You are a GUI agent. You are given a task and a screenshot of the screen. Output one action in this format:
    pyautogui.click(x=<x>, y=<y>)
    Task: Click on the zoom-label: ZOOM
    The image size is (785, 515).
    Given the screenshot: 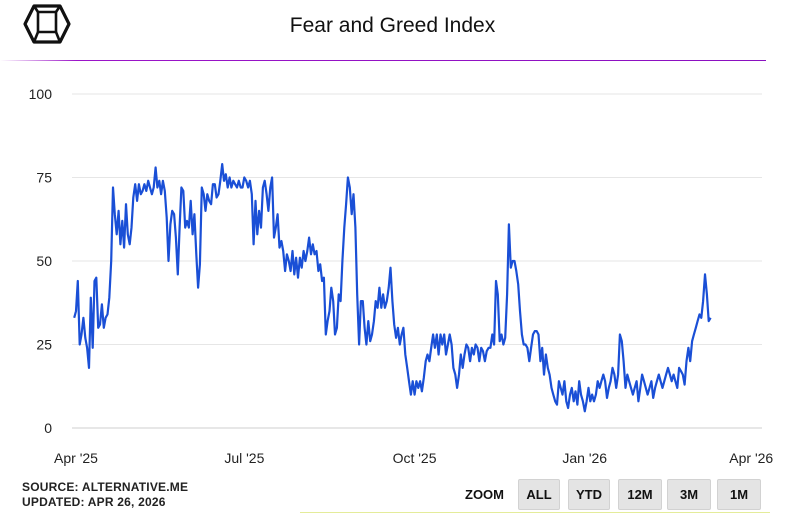 What is the action you would take?
    pyautogui.click(x=484, y=494)
    